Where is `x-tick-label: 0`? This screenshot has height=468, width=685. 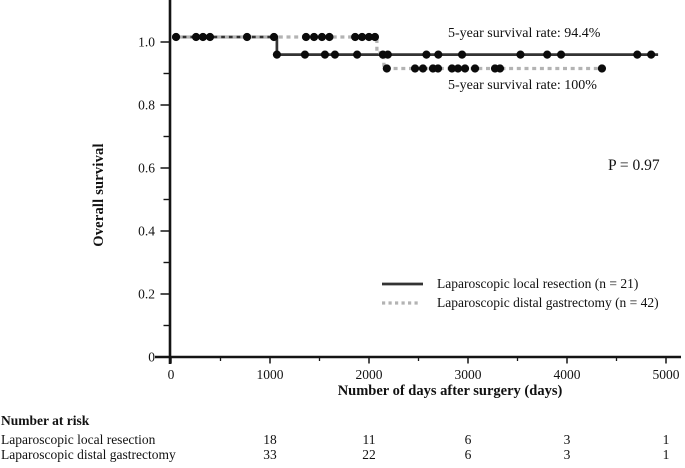 x-tick-label: 0 is located at coordinates (171, 374).